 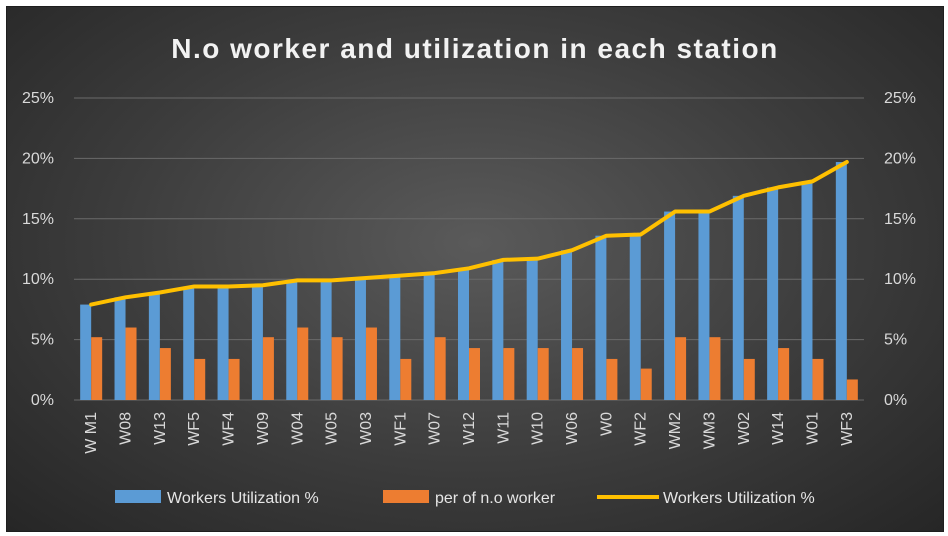 What do you see at coordinates (38, 219) in the screenshot?
I see `y-tick-label: 15%` at bounding box center [38, 219].